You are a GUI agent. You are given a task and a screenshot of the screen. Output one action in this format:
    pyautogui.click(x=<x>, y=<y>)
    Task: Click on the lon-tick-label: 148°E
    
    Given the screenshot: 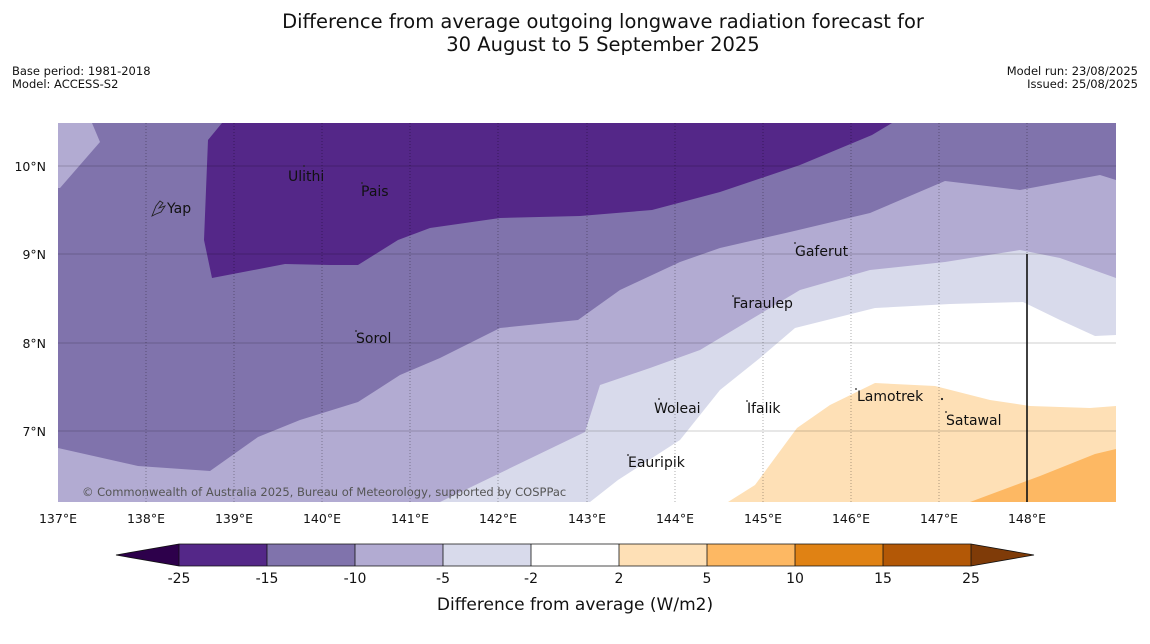 What is the action you would take?
    pyautogui.click(x=1027, y=518)
    